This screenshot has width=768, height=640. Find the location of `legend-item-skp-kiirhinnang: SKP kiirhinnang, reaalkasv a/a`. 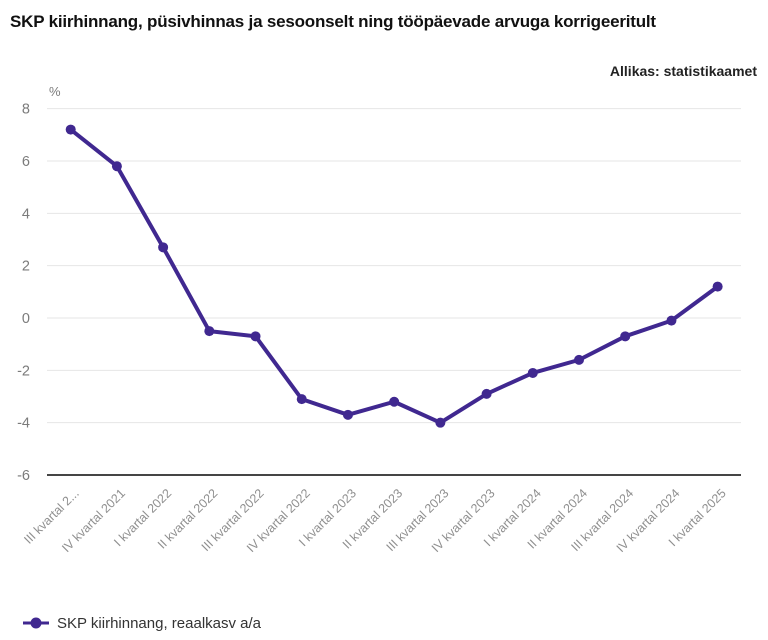

legend-item-skp-kiirhinnang: SKP kiirhinnang, reaalkasv a/a is located at coordinates (142, 623).